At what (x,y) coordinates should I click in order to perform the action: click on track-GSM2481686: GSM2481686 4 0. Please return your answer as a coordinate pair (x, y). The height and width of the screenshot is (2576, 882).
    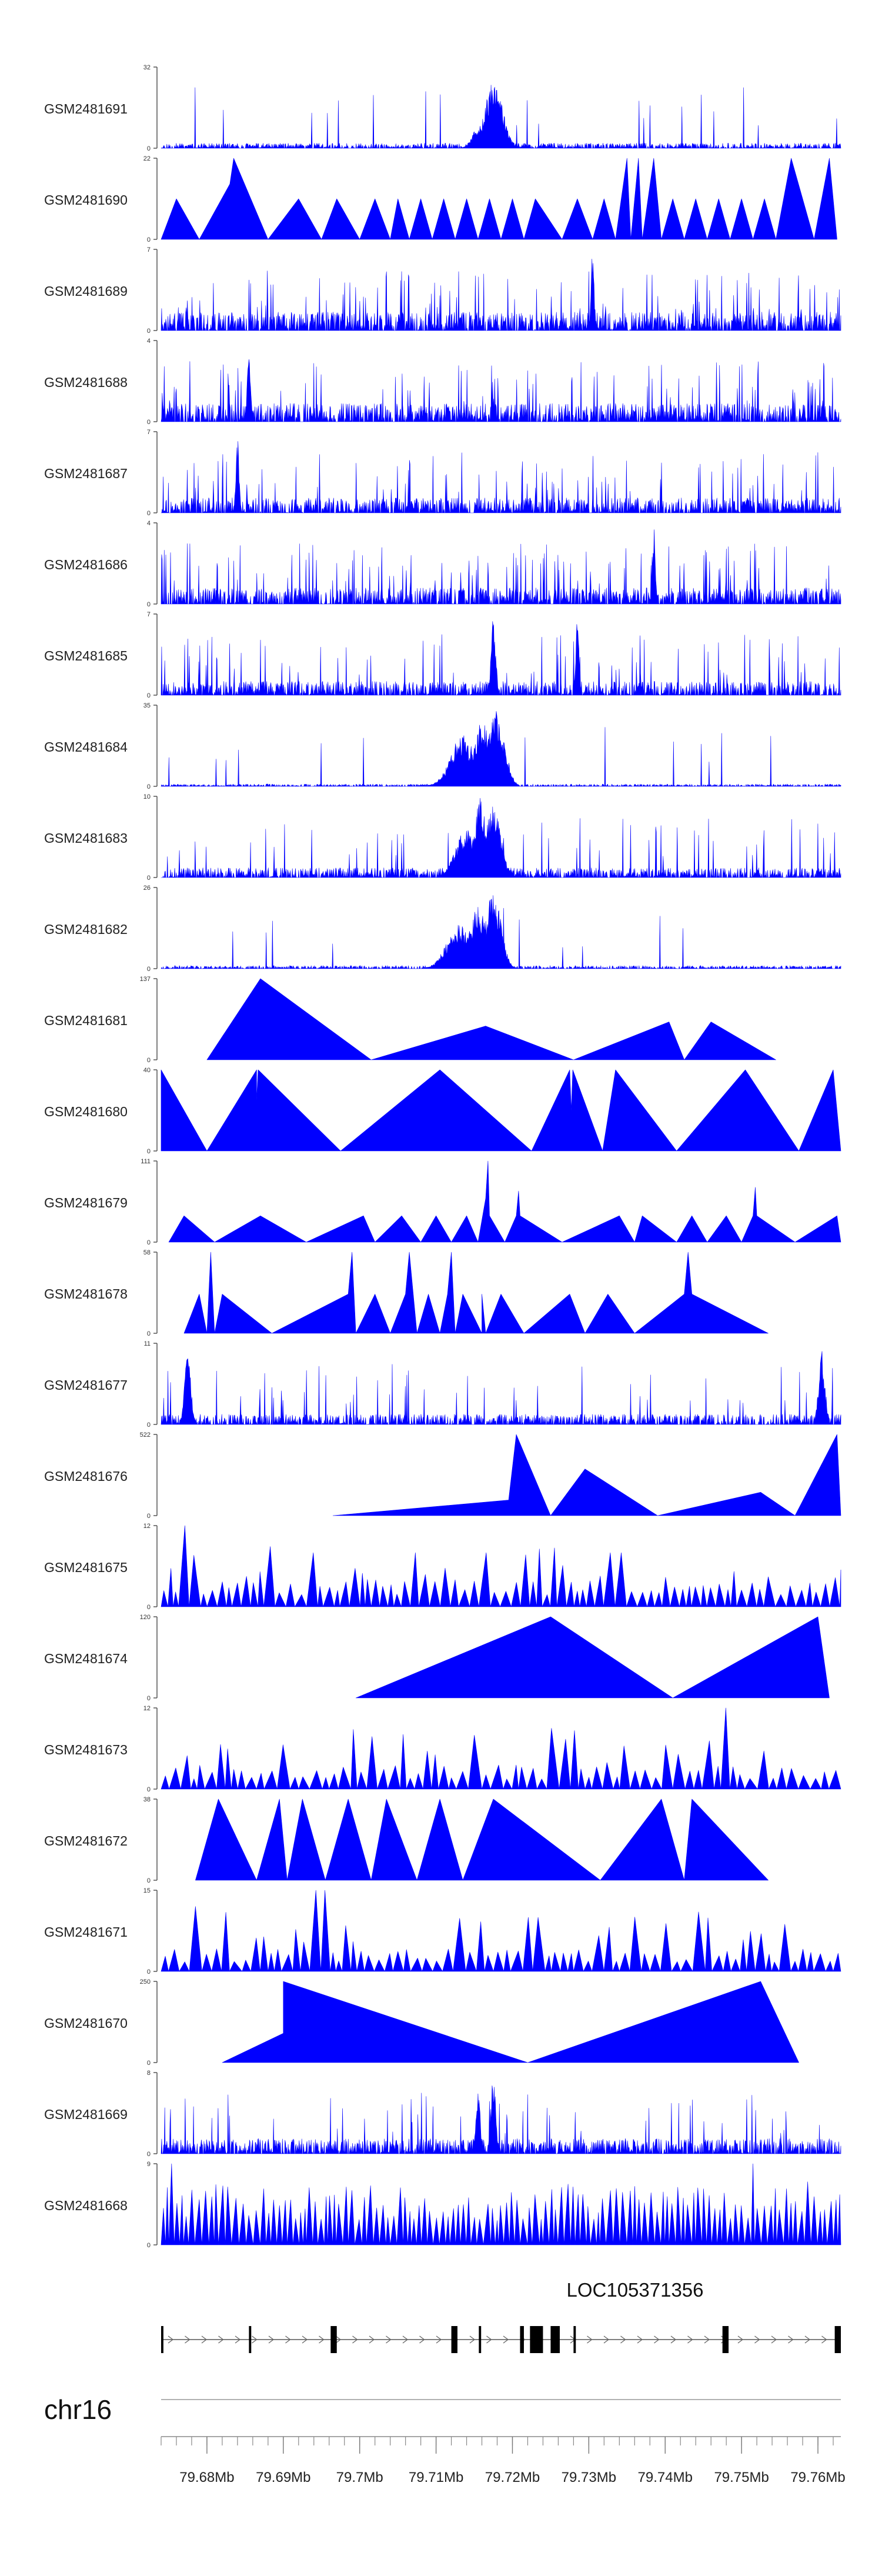
    Looking at the image, I should click on (442, 564).